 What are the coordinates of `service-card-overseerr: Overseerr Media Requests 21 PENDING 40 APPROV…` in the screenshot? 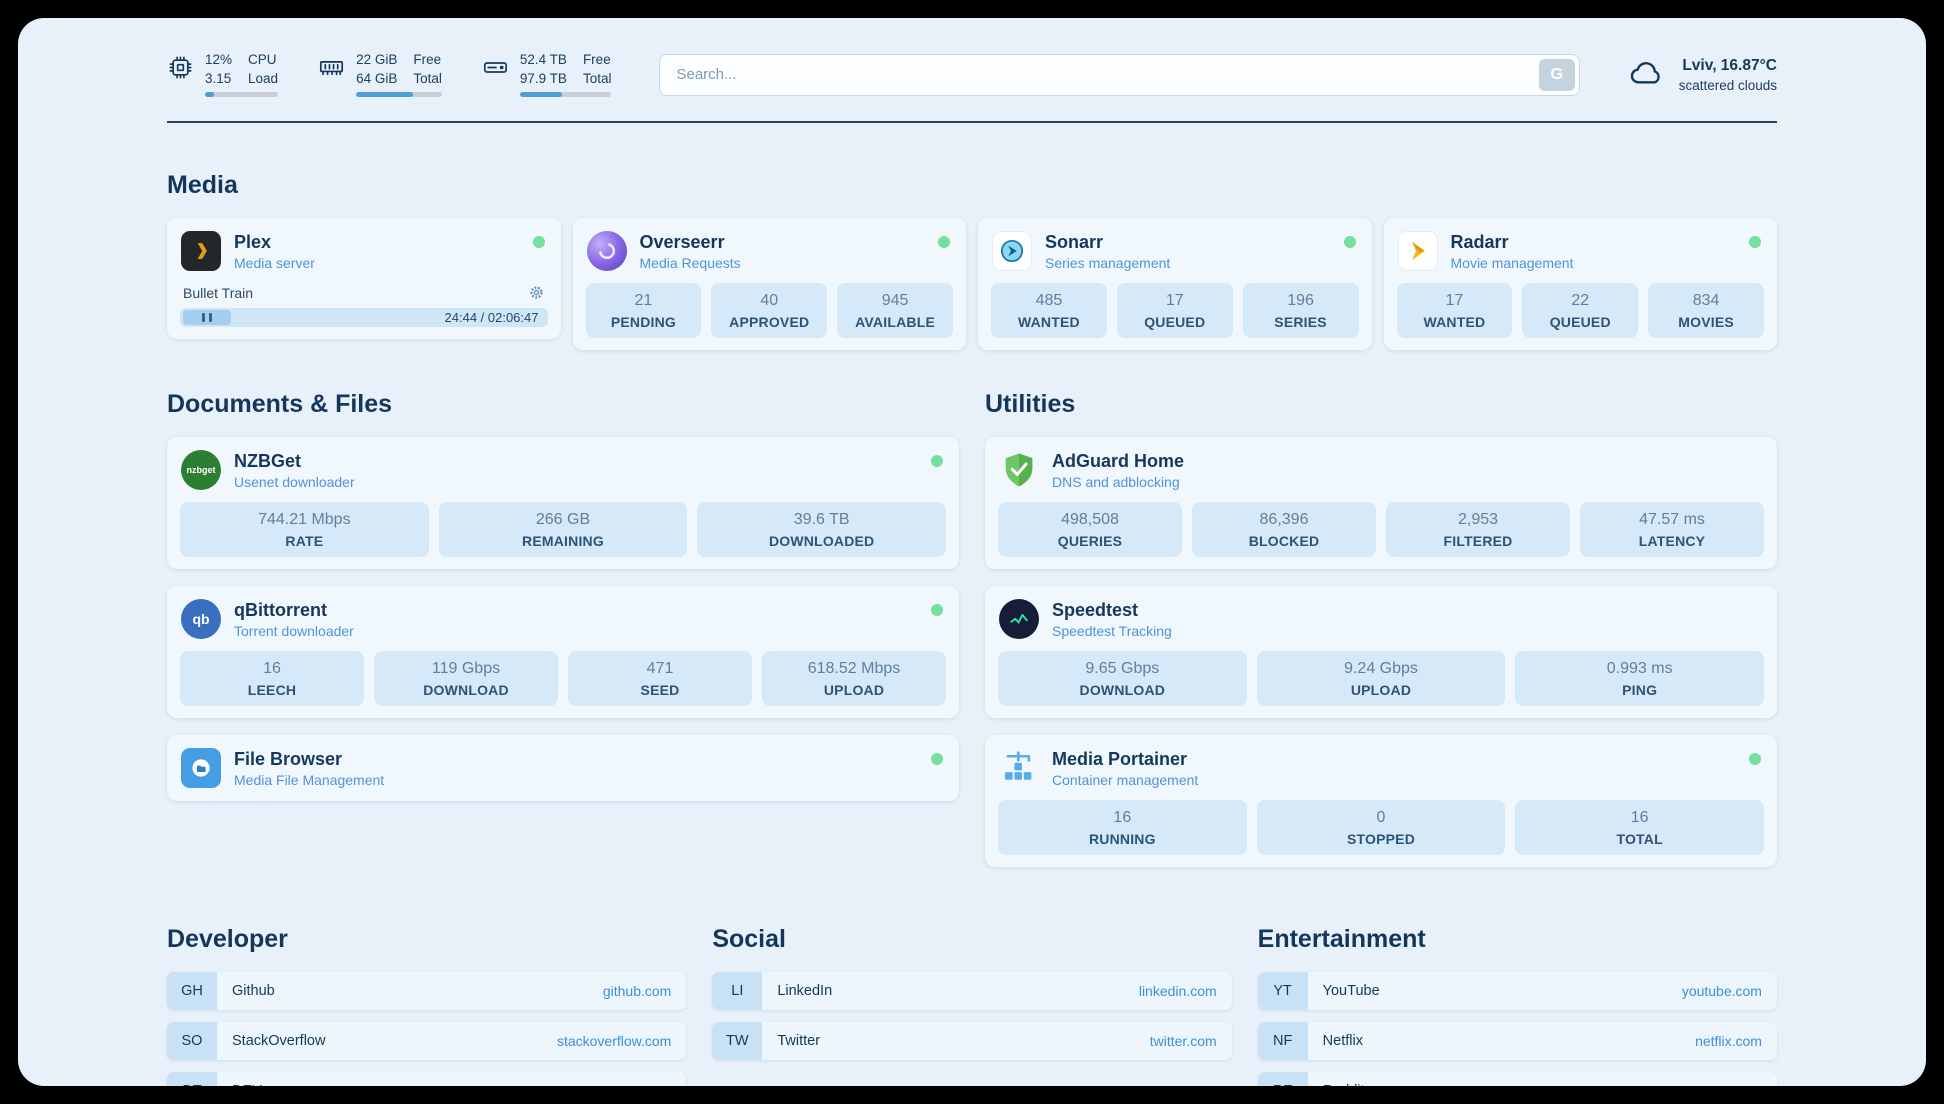 It's located at (769, 284).